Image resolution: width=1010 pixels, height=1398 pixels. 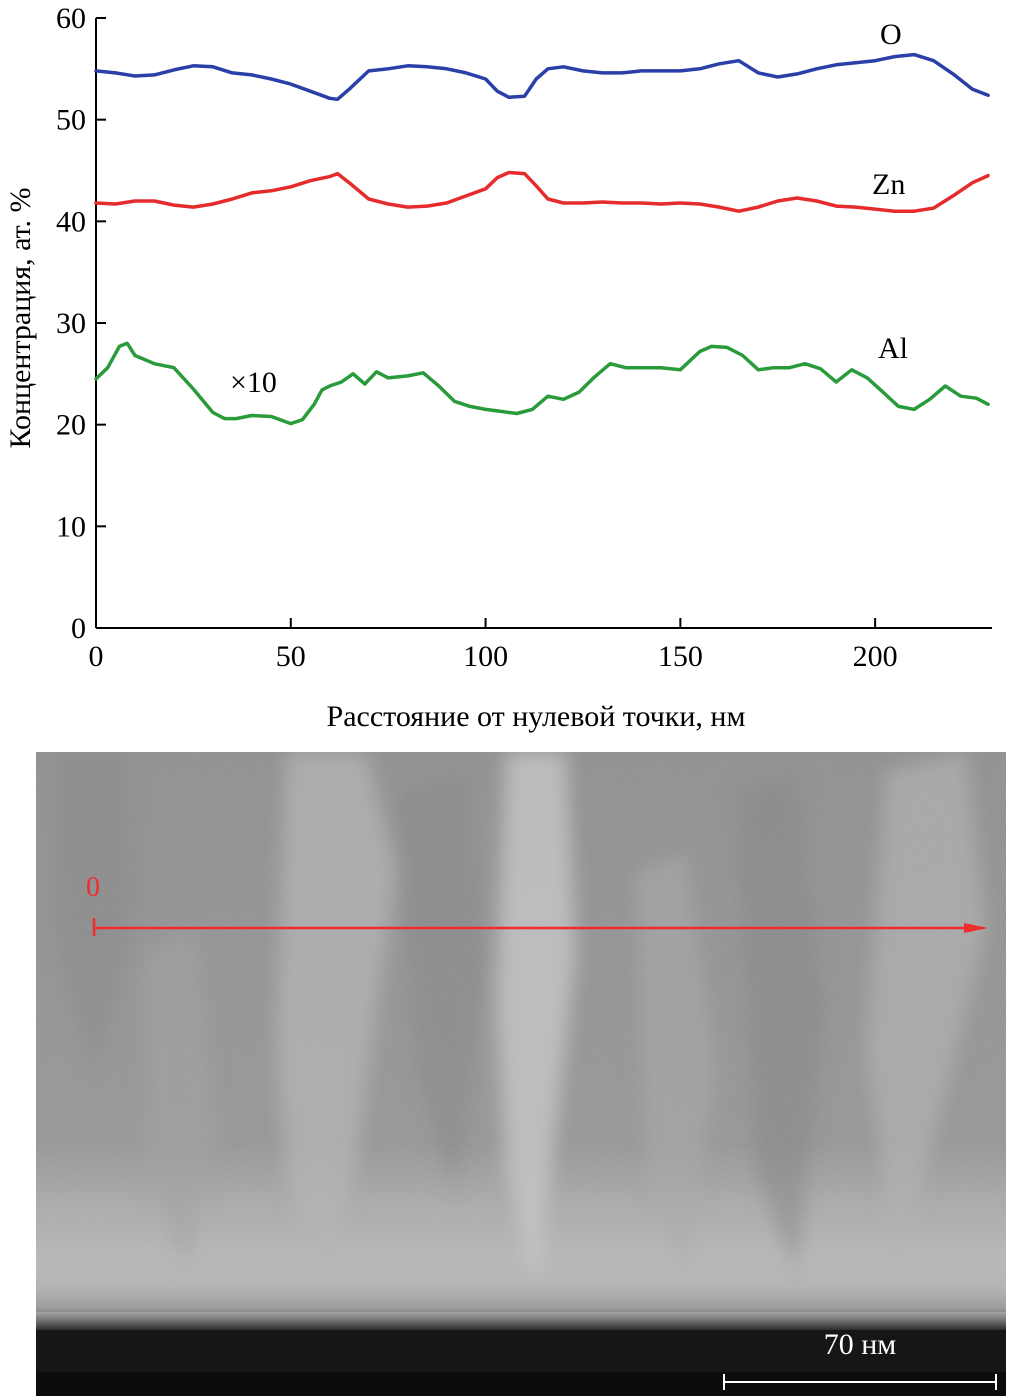 What do you see at coordinates (291, 656) in the screenshot?
I see `x-tick-label: 50` at bounding box center [291, 656].